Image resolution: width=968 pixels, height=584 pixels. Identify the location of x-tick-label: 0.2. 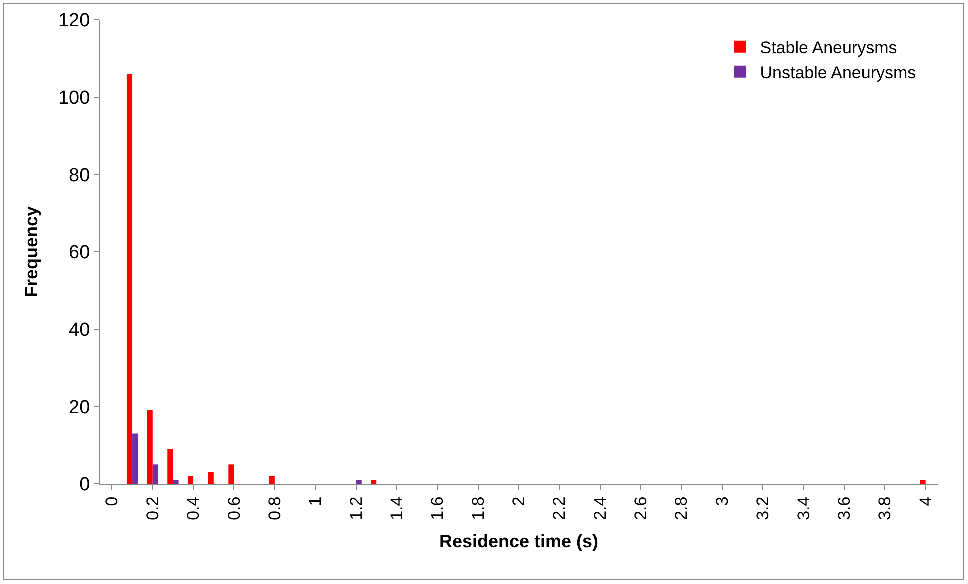
(152, 508).